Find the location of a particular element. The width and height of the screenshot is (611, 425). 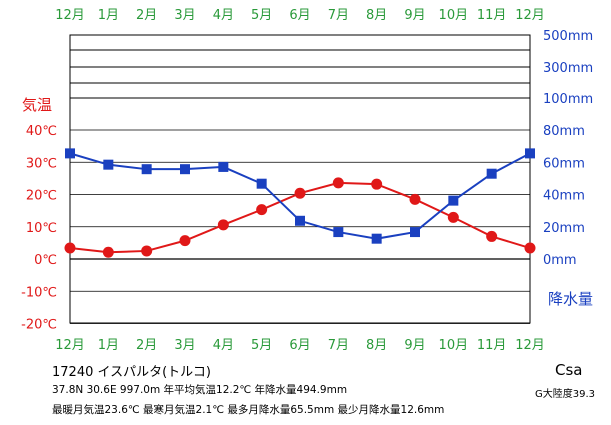

precipitation-tick-label: 40mm is located at coordinates (564, 196).